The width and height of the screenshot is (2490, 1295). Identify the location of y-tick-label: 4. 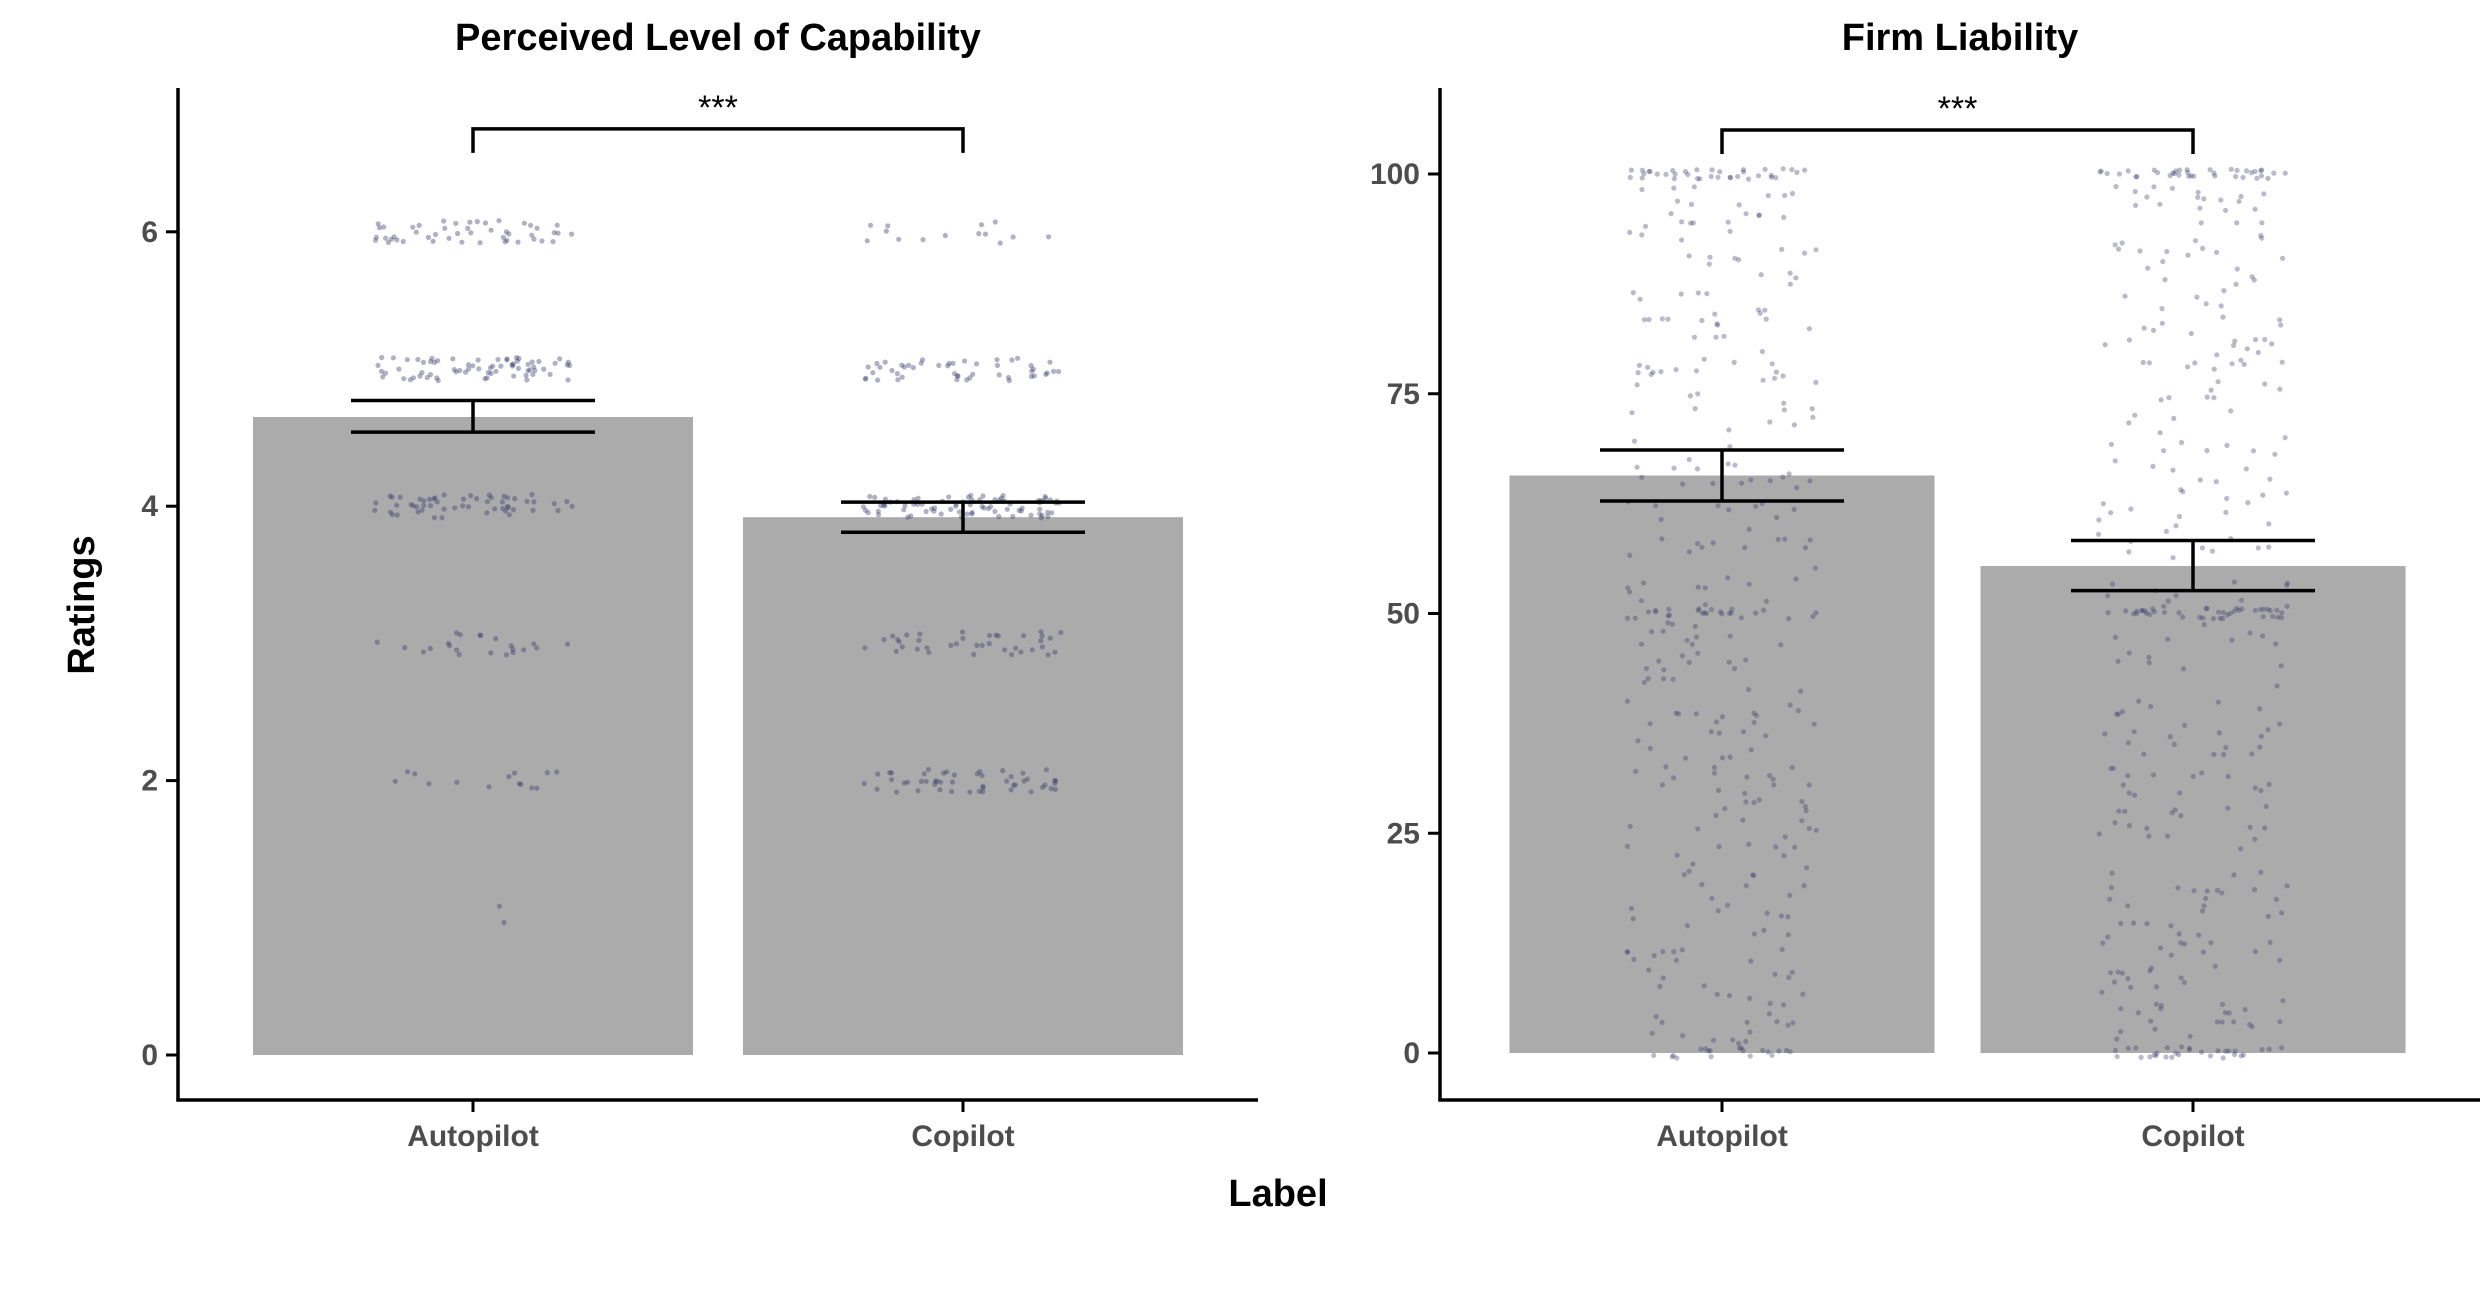
(149, 506).